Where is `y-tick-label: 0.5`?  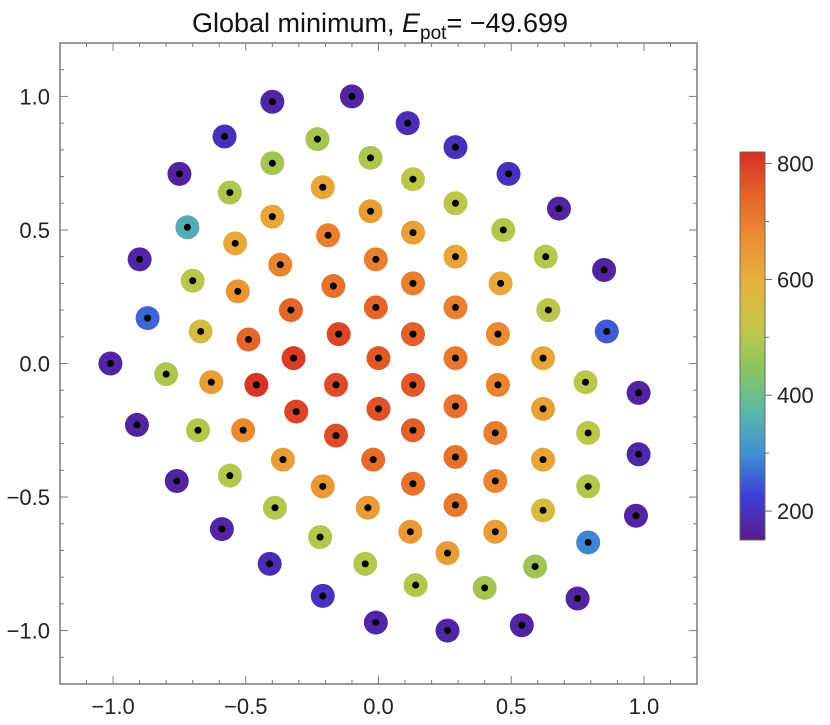
y-tick-label: 0.5 is located at coordinates (34, 230).